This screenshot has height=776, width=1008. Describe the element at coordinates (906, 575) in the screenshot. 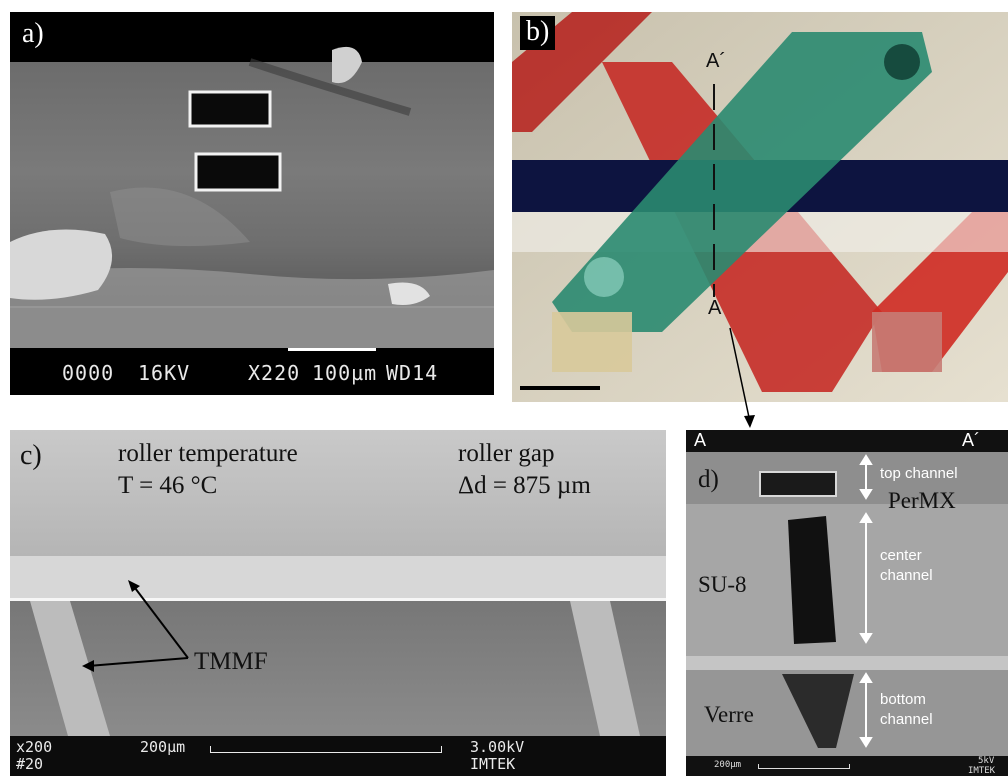

I see `center-channel-label-line2: channel` at that location.